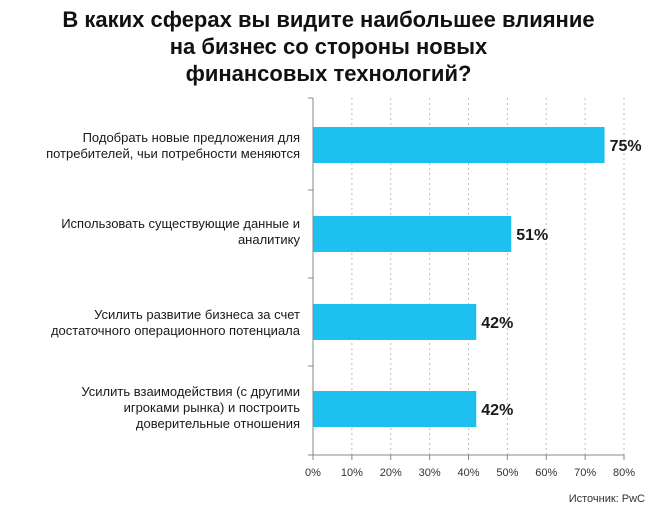  Describe the element at coordinates (217, 423) in the screenshot. I see `category-label-line: доверительные отношения` at that location.